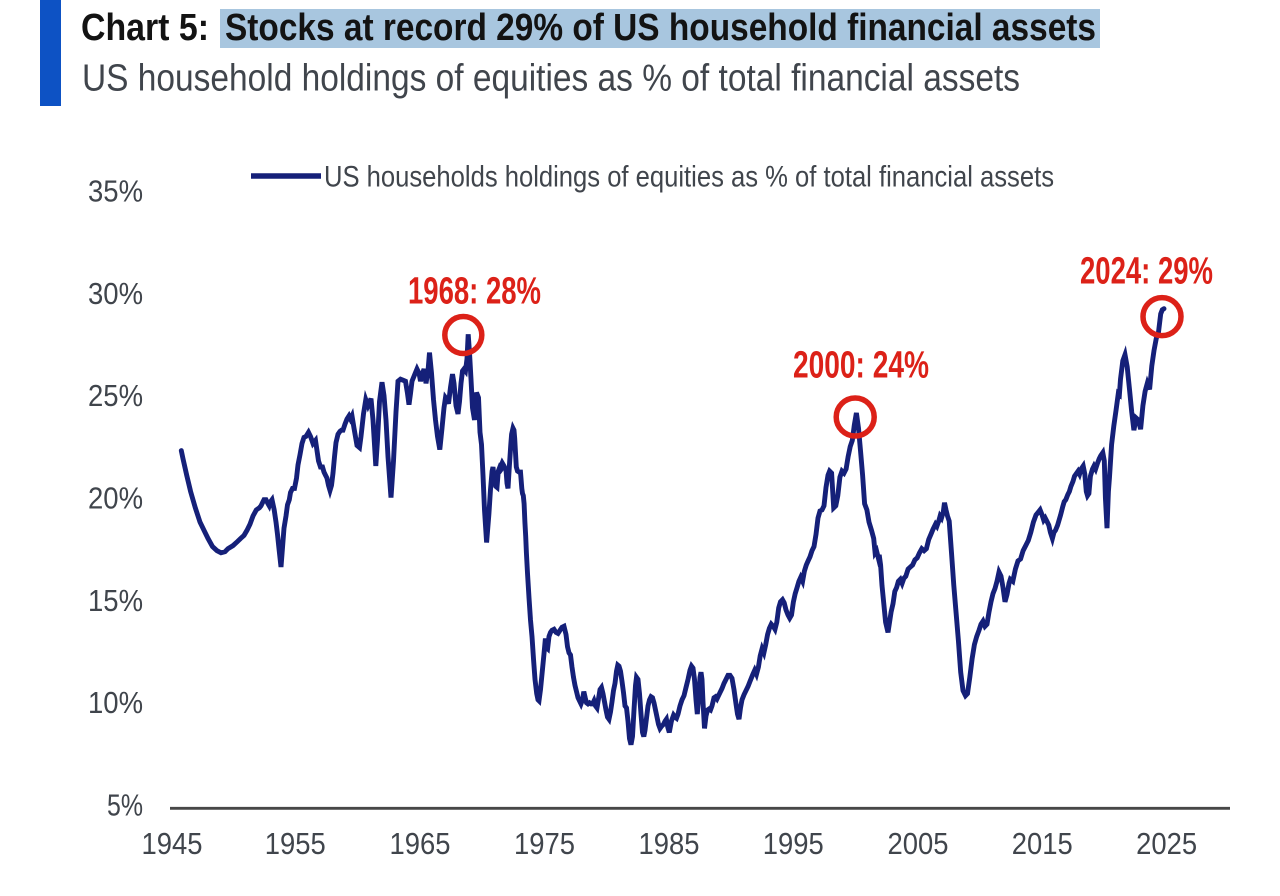 The height and width of the screenshot is (896, 1280). Describe the element at coordinates (115, 395) in the screenshot. I see `svg-text: 25%` at that location.